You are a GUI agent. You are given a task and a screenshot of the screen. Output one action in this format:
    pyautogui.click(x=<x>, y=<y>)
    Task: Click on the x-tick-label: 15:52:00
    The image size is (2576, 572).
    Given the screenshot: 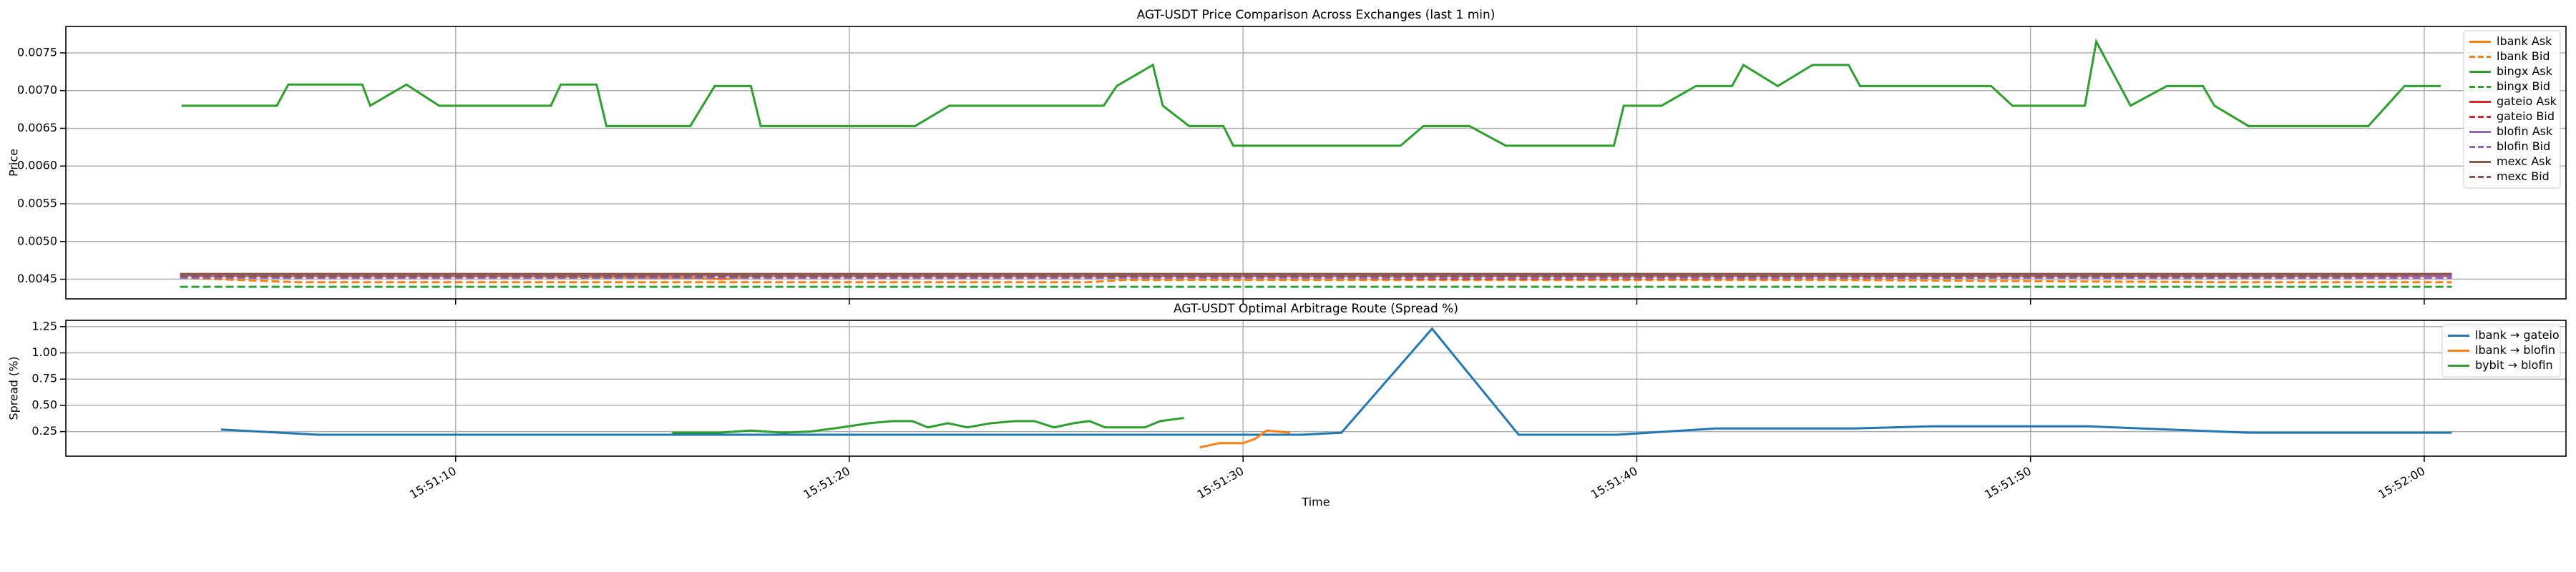 What is the action you would take?
    pyautogui.click(x=2401, y=482)
    